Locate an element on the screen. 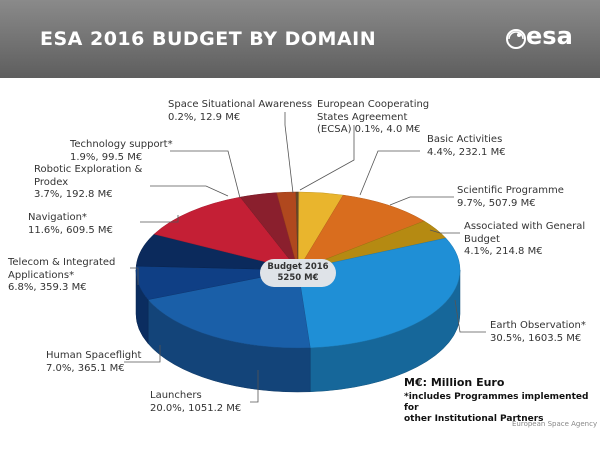 This screenshot has width=600, height=450. footnote-line2: other Institutional Partners is located at coordinates (474, 419).